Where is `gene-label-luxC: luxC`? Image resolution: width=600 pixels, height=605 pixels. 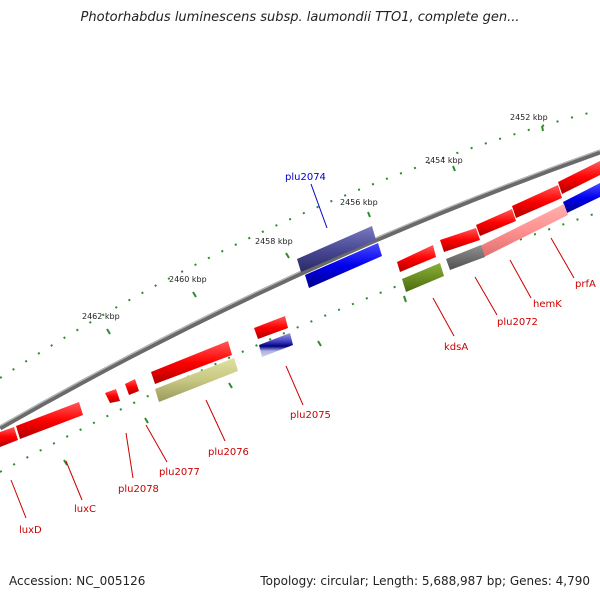
gene-label-luxC: luxC is located at coordinates (85, 509).